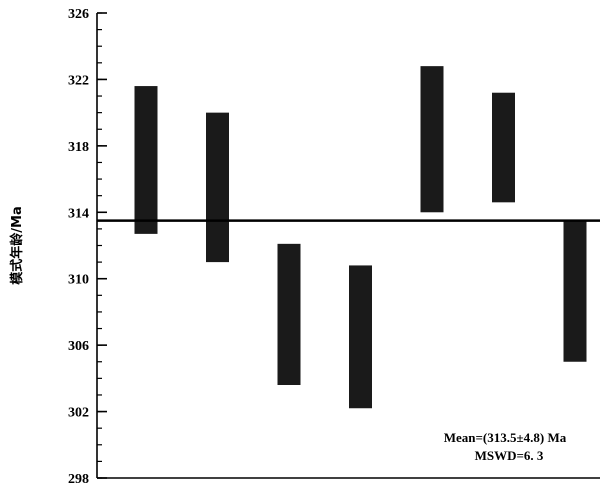  What do you see at coordinates (78, 479) in the screenshot?
I see `y-tick-label: 298` at bounding box center [78, 479].